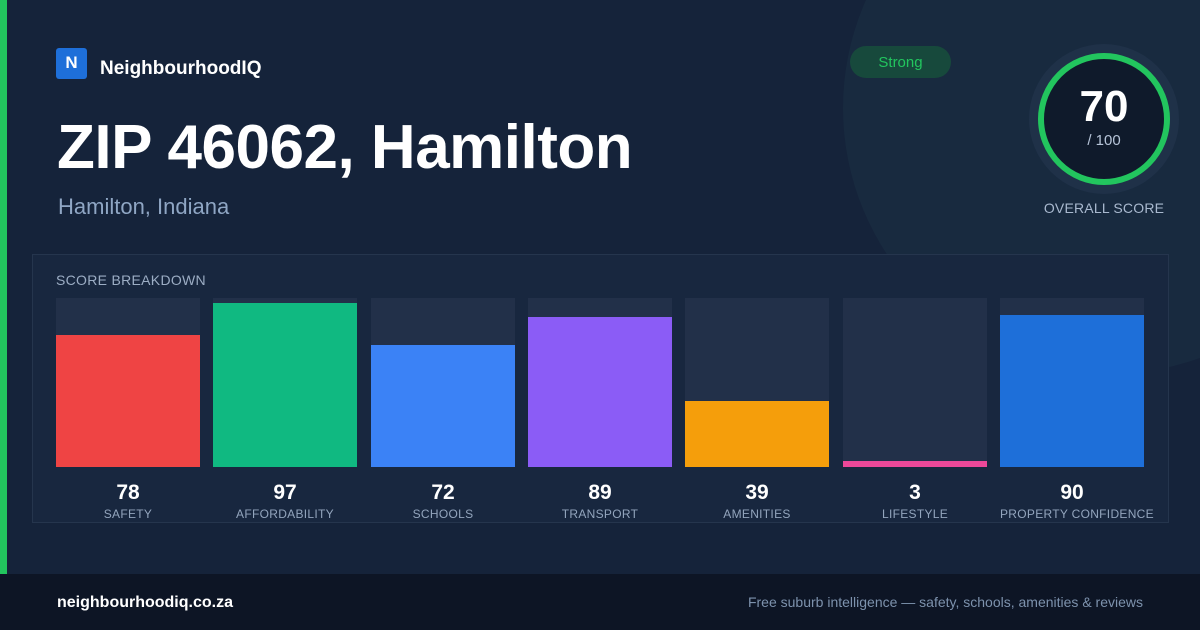 The height and width of the screenshot is (630, 1200). Describe the element at coordinates (128, 492) in the screenshot. I see `bar-value: 78` at that location.